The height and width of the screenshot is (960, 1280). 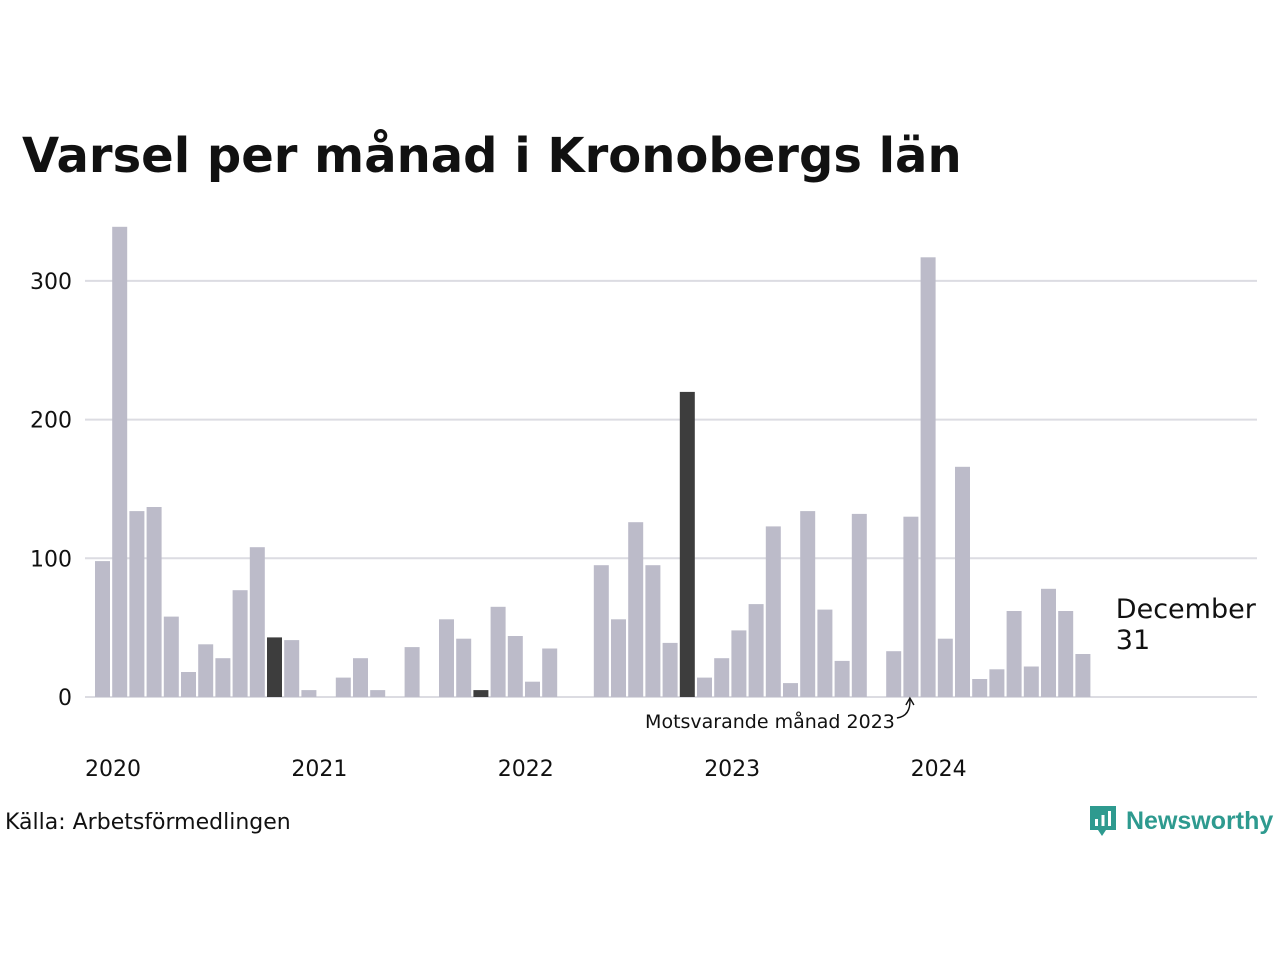 I want to click on annotations: December 31 Motsvarande månad 2023, so click(x=951, y=663).